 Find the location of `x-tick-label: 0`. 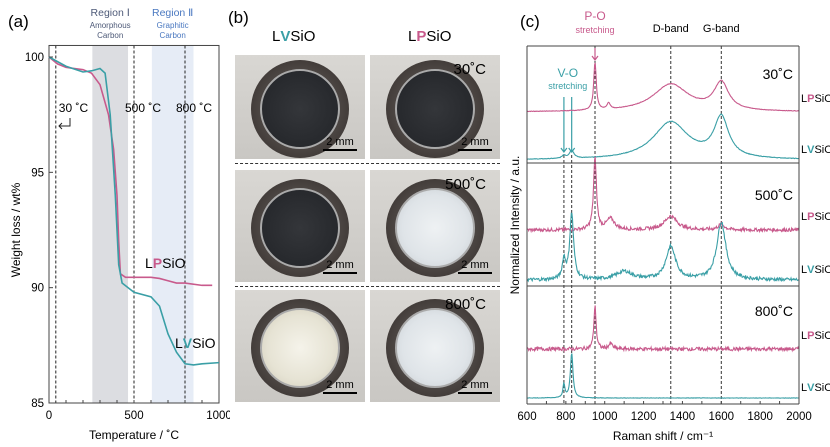

x-tick-label: 0 is located at coordinates (49, 416).